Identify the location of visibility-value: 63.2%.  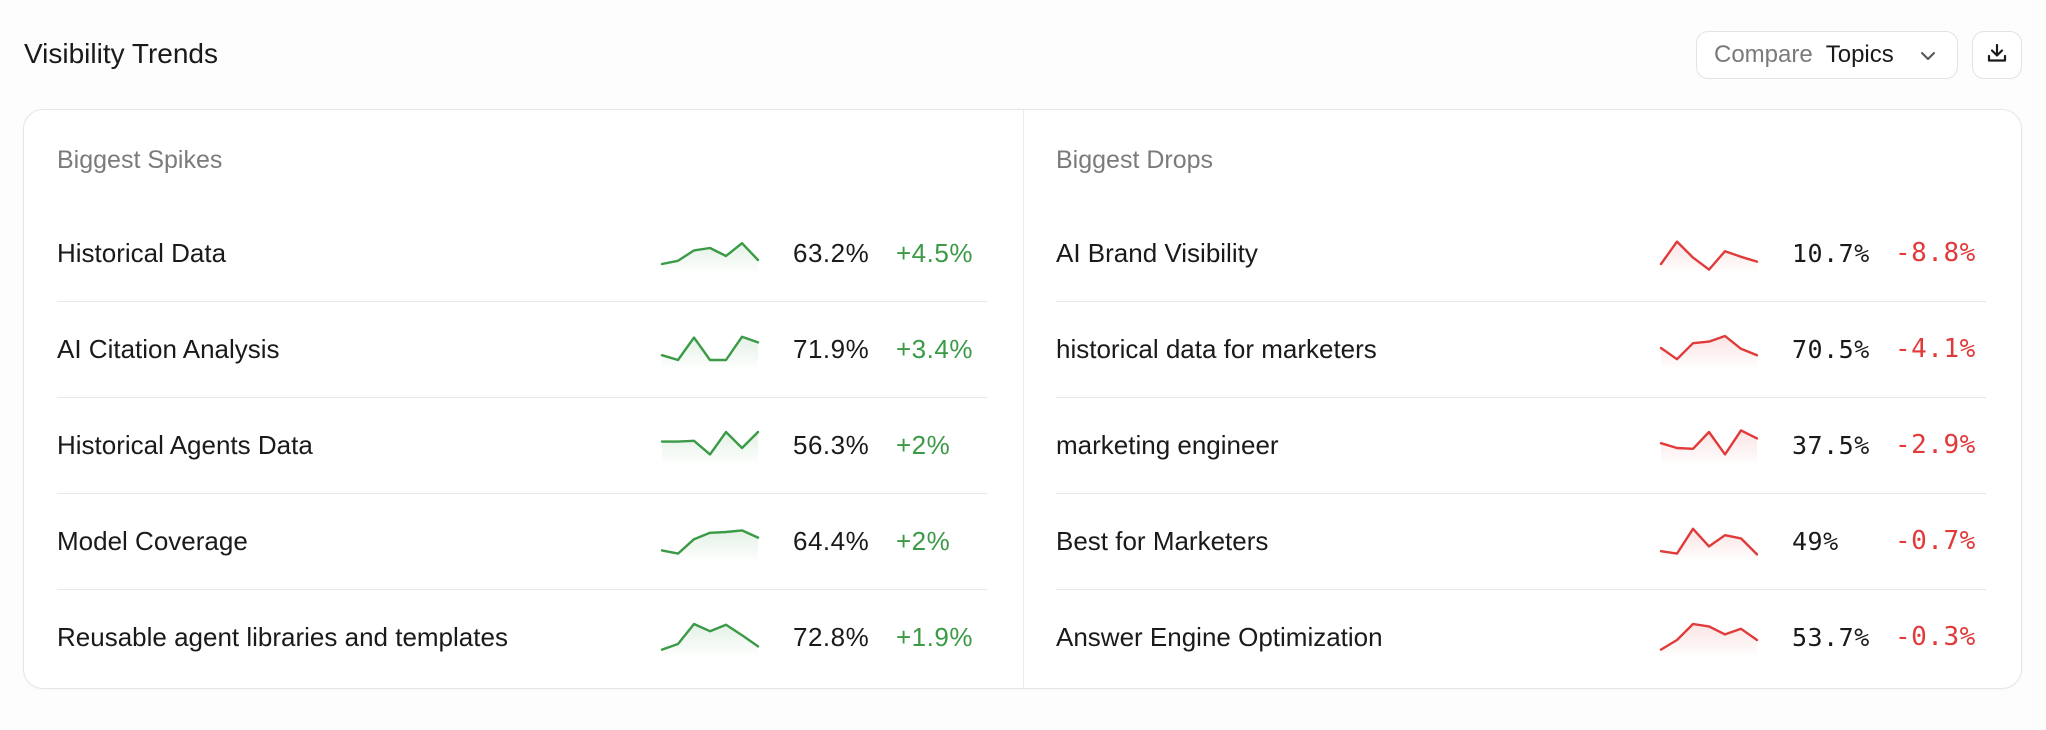
(831, 253).